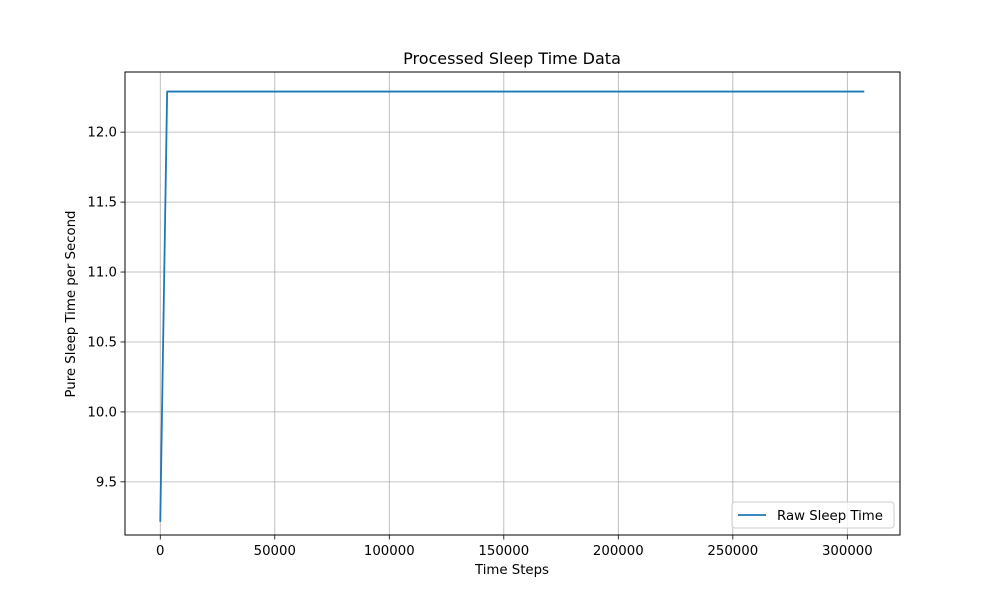  I want to click on x-axis-label: Time Steps, so click(511, 570).